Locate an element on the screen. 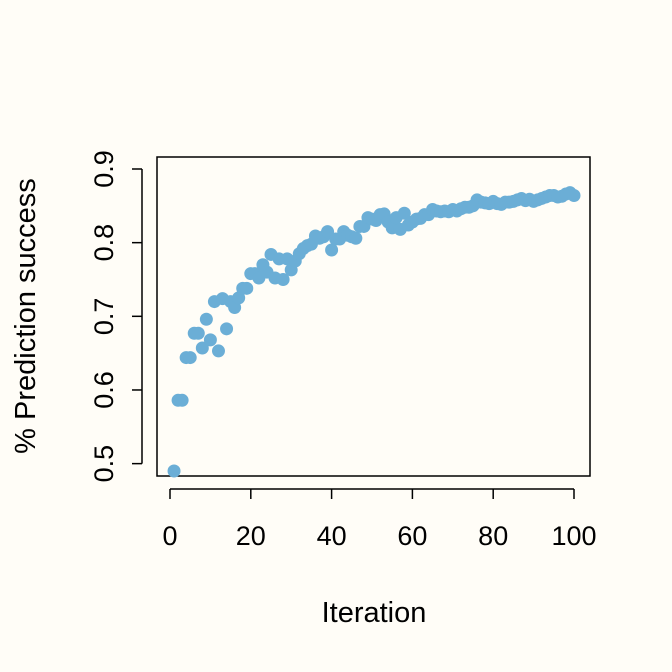 Image resolution: width=672 pixels, height=672 pixels. x-tick-label: 100 is located at coordinates (573, 536).